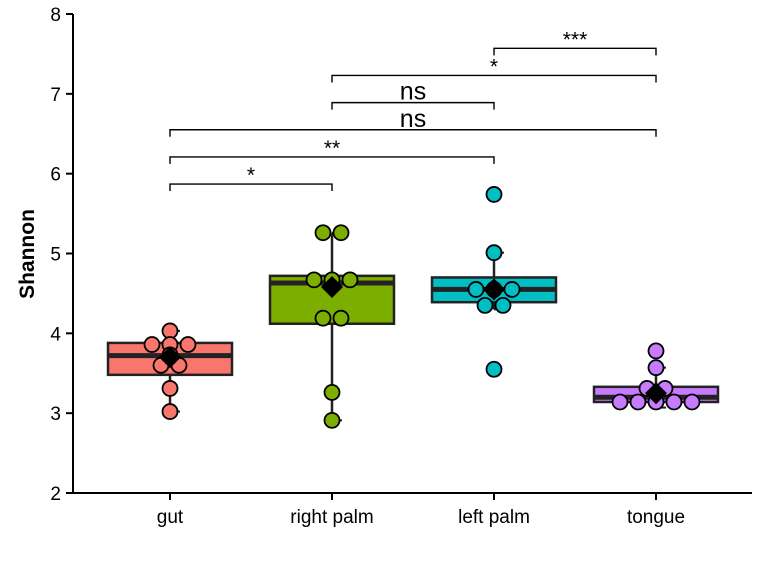 Image resolution: width=768 pixels, height=576 pixels. I want to click on y-tick-label: 7, so click(55, 95).